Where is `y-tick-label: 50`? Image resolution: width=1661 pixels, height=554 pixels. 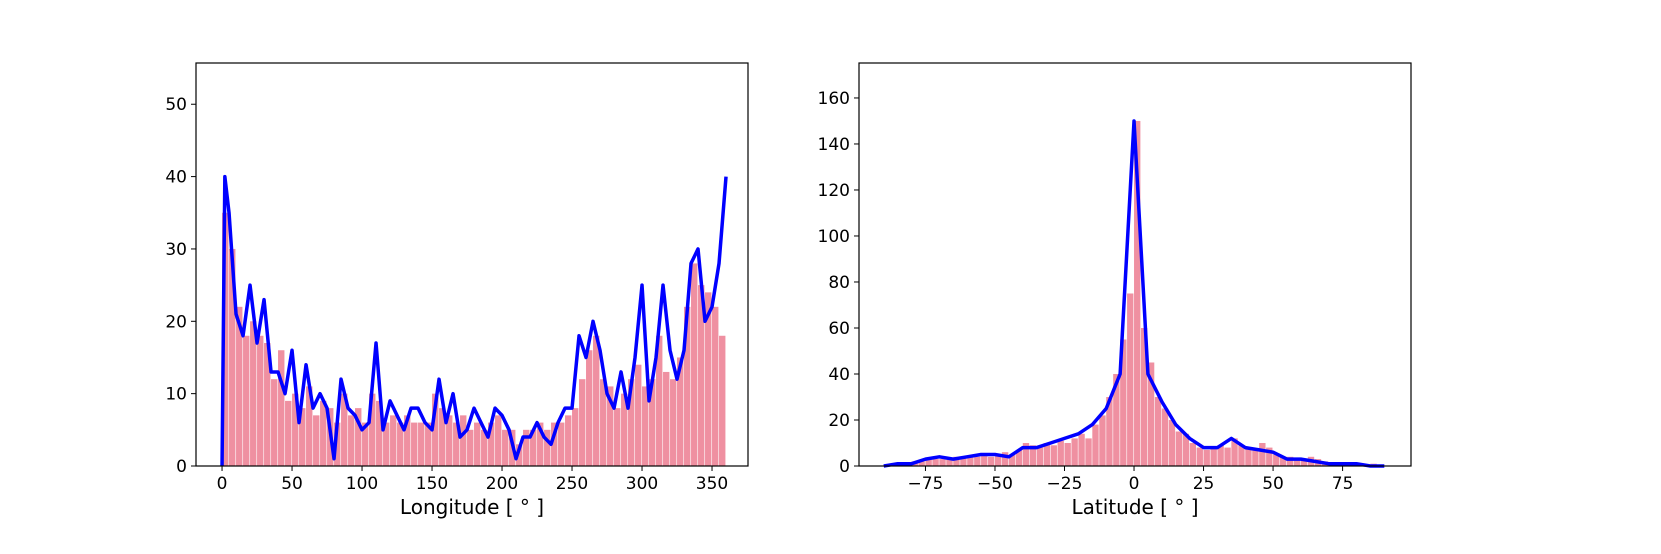
y-tick-label: 50 is located at coordinates (176, 105).